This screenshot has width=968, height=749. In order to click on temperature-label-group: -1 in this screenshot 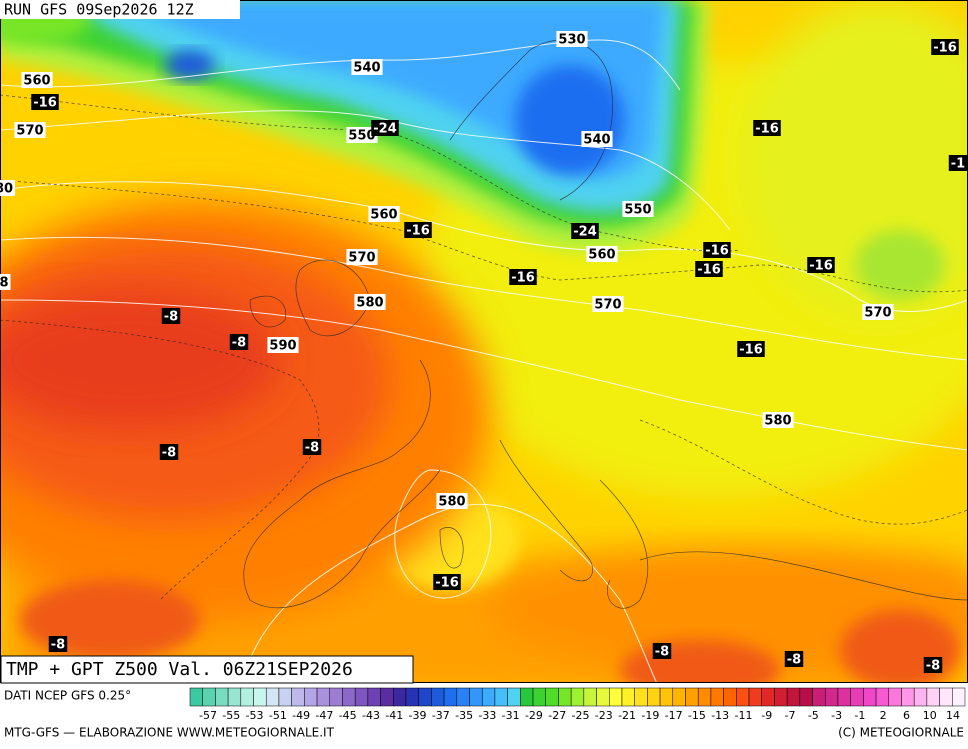, I will do `click(958, 163)`.